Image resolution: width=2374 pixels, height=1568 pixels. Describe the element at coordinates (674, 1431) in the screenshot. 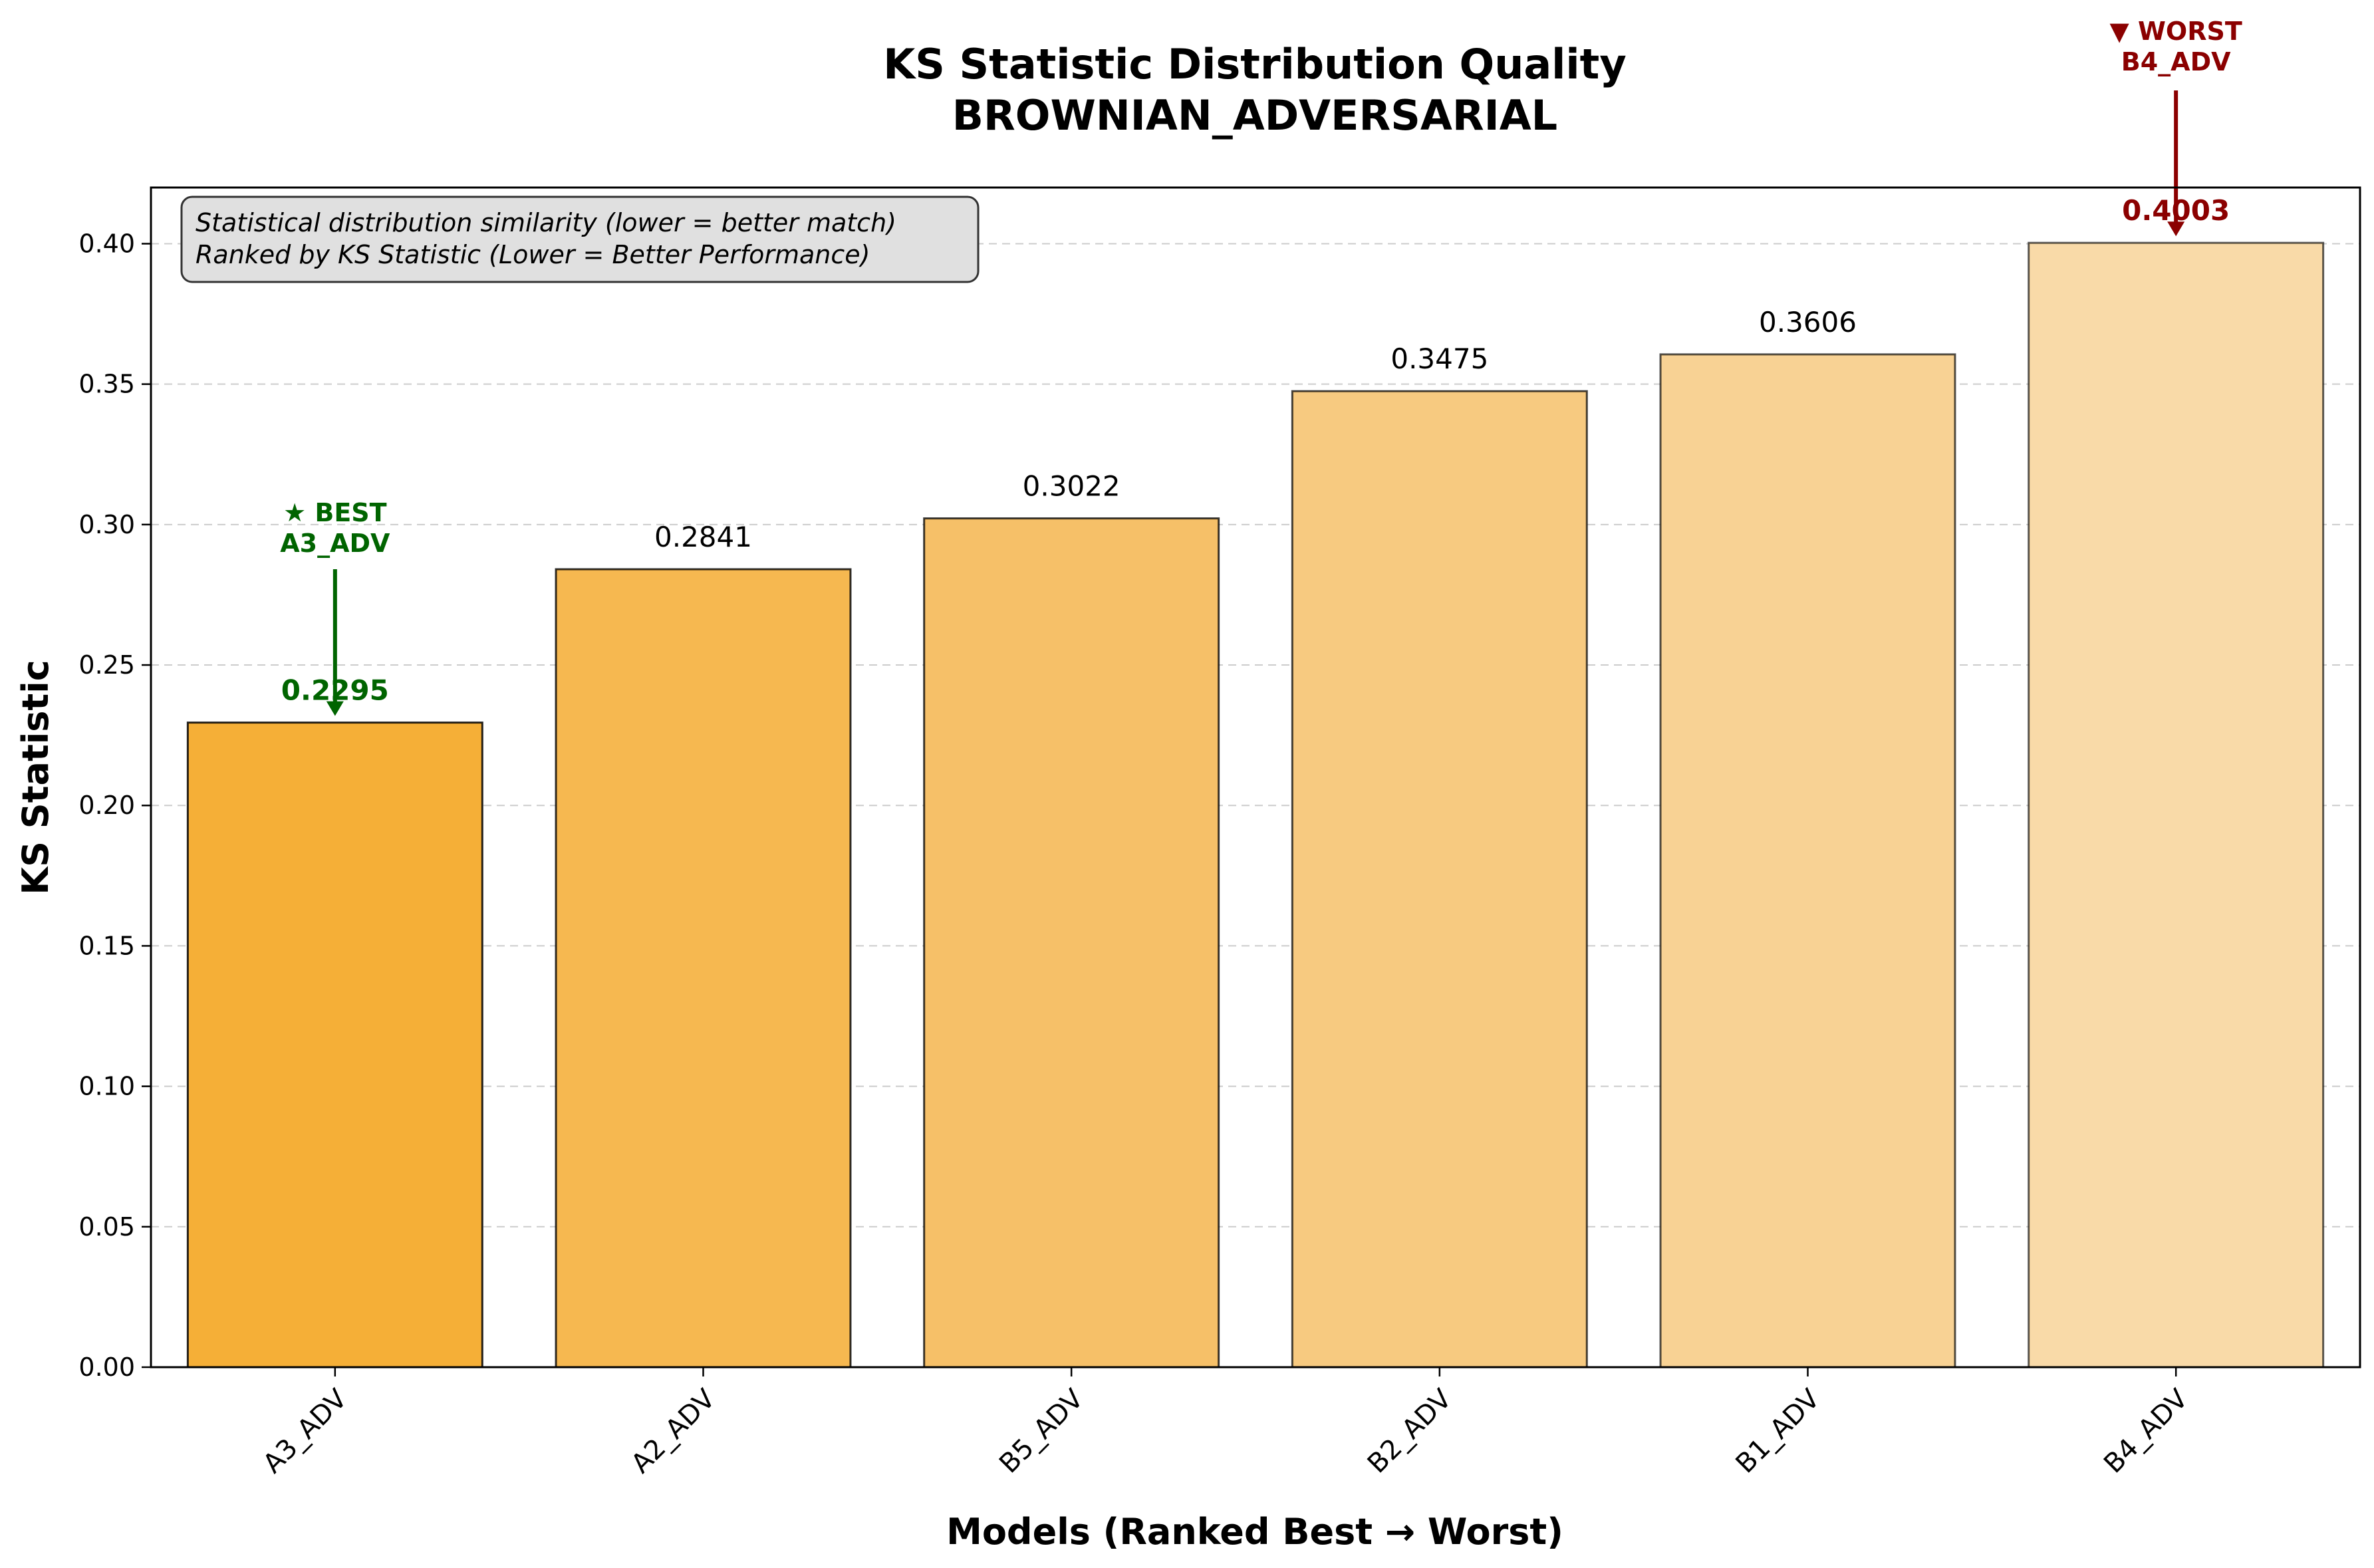

I see `x-tick-label: A2_ADV` at that location.